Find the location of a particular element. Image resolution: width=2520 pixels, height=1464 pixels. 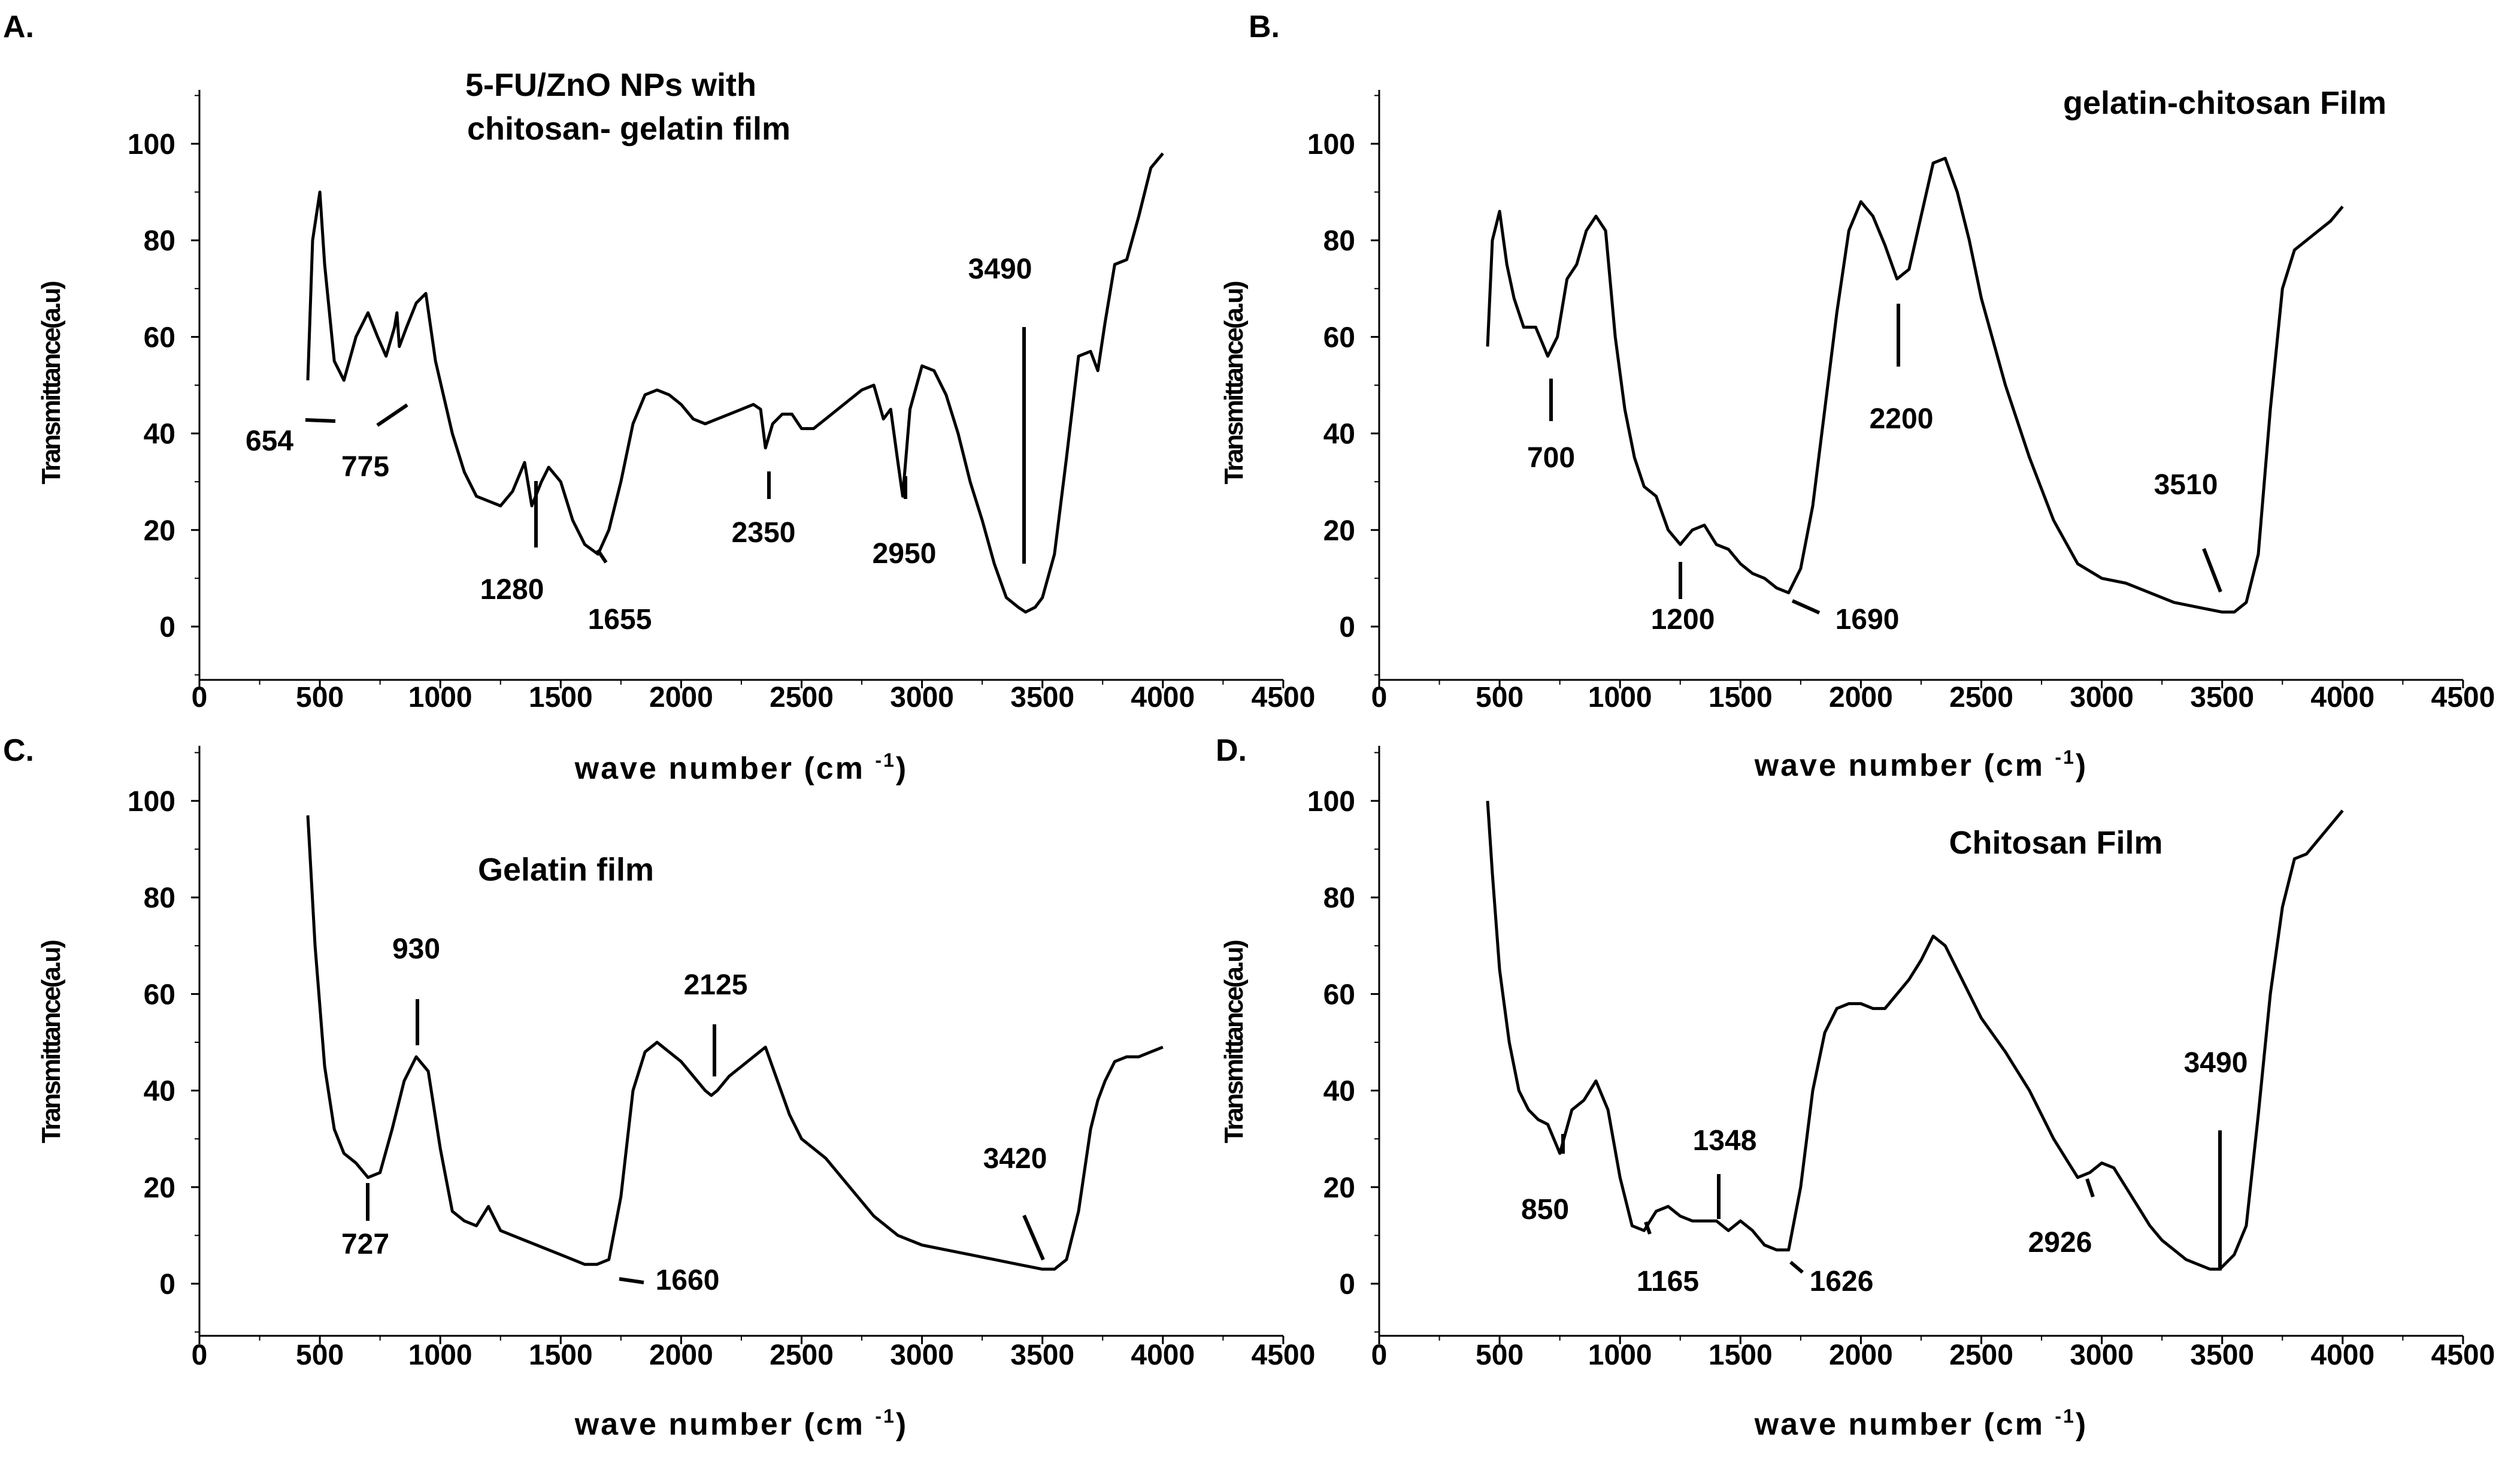

annotation-label: 3420 is located at coordinates (1015, 1159).